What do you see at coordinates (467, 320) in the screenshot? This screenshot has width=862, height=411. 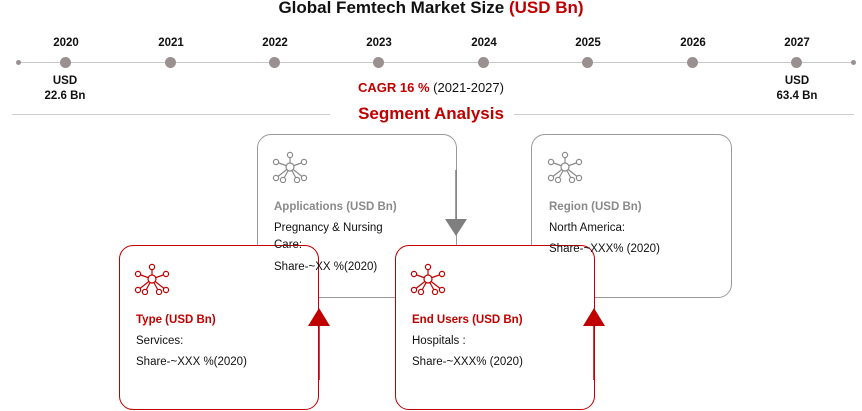 I see `end-users-title: End Users (USD Bn)` at bounding box center [467, 320].